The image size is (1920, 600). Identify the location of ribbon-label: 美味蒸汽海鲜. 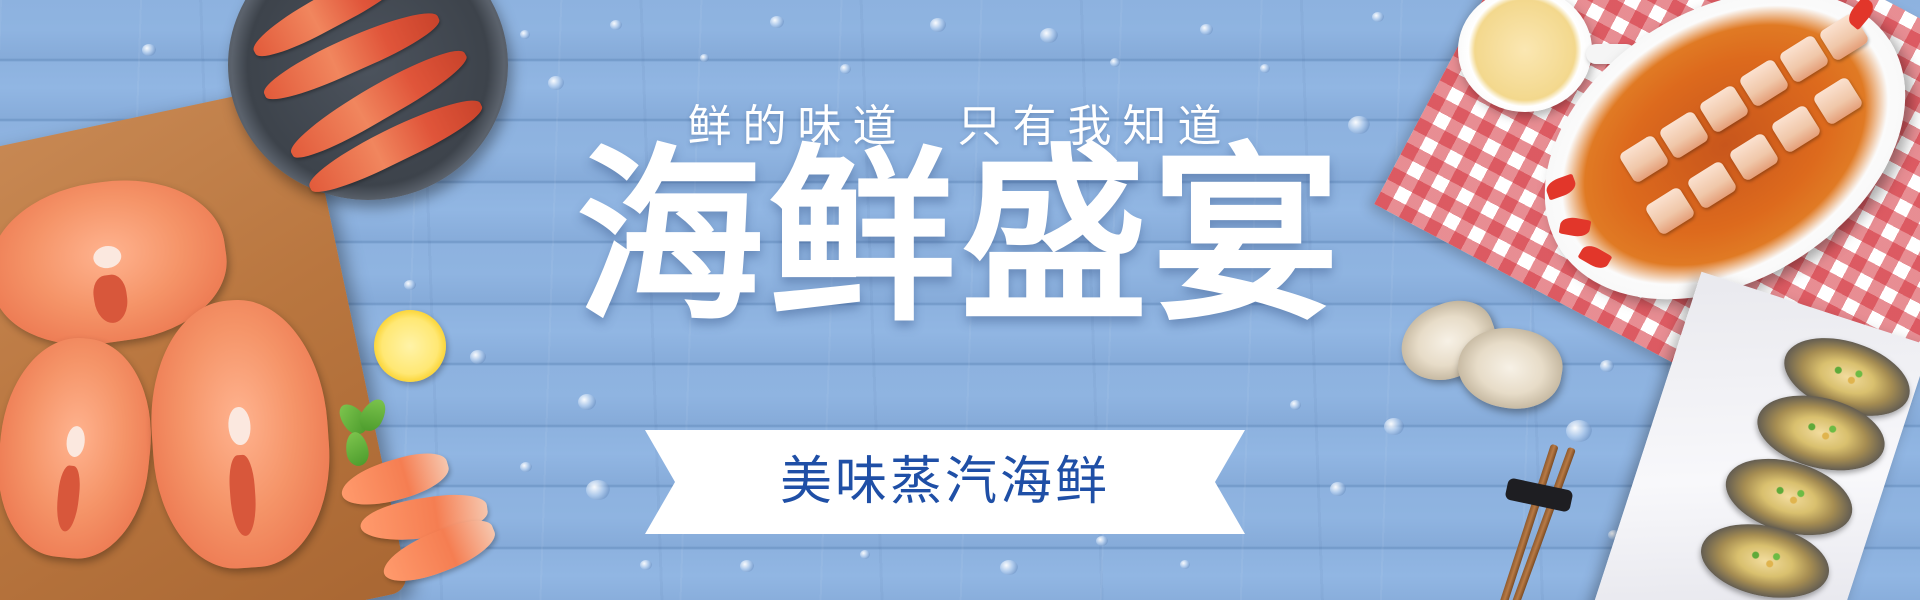
(944, 482).